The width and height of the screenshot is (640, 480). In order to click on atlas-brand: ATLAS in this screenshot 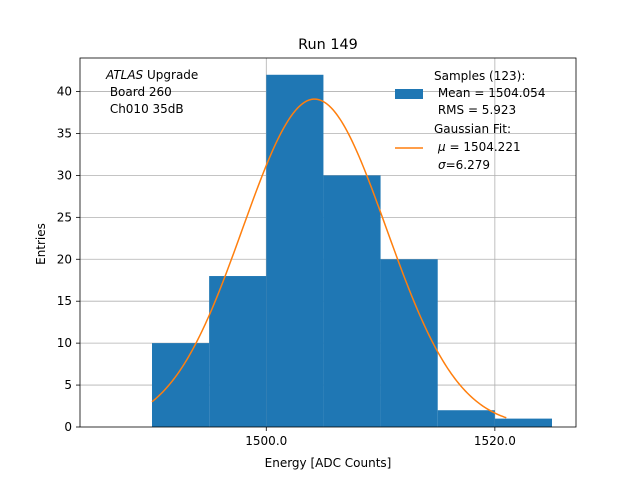, I will do `click(124, 75)`.